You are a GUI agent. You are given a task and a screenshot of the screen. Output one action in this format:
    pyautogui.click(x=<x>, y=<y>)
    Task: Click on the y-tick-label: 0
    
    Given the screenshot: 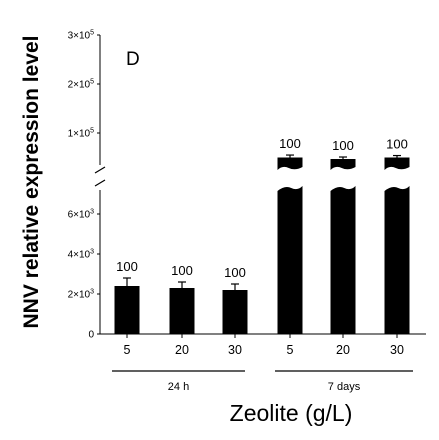 What is the action you would take?
    pyautogui.click(x=91, y=335)
    